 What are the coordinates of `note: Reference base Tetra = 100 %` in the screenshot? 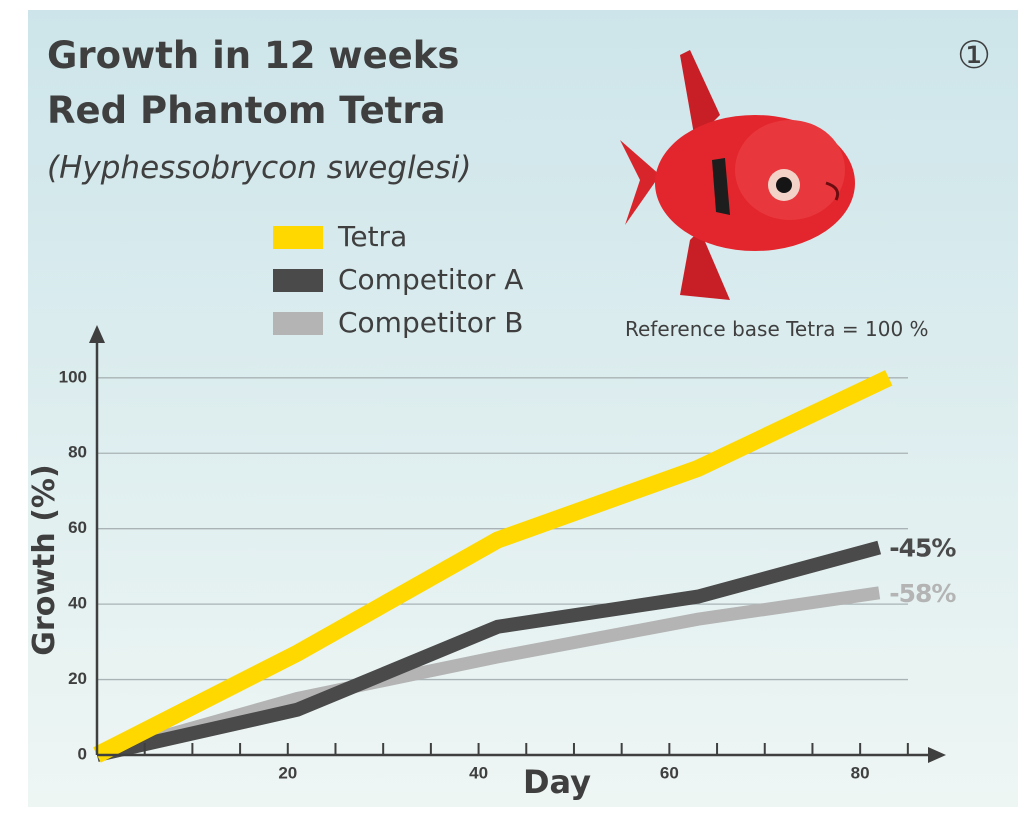 It's located at (777, 329).